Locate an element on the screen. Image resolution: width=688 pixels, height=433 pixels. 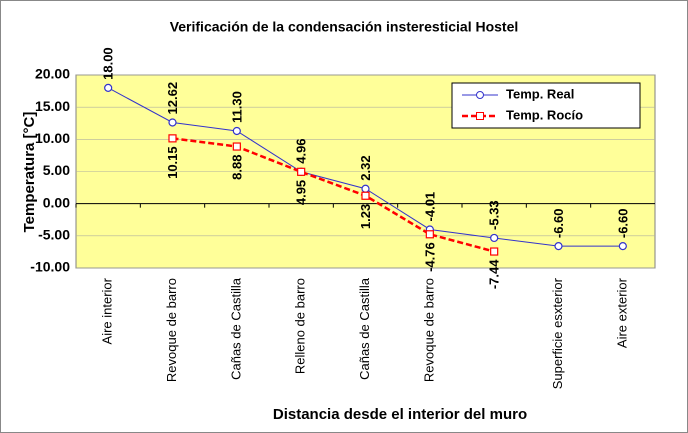
data-label: 12.62 is located at coordinates (172, 98).